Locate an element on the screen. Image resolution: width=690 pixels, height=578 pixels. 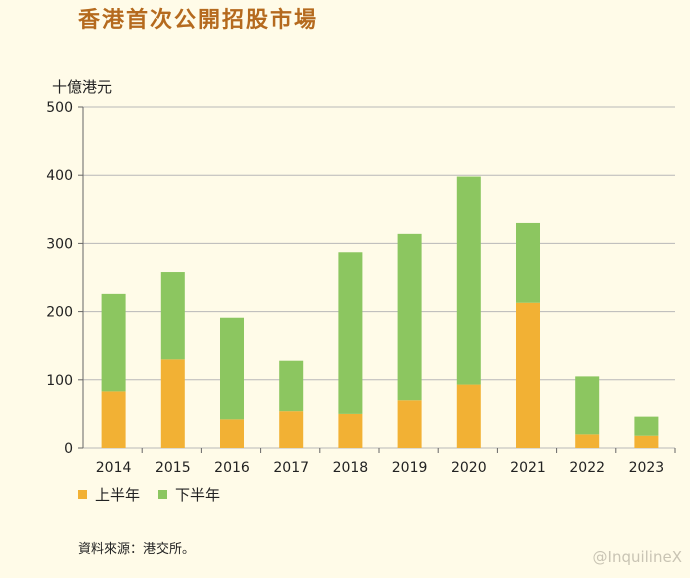
bar-h2-2019 is located at coordinates (409, 317).